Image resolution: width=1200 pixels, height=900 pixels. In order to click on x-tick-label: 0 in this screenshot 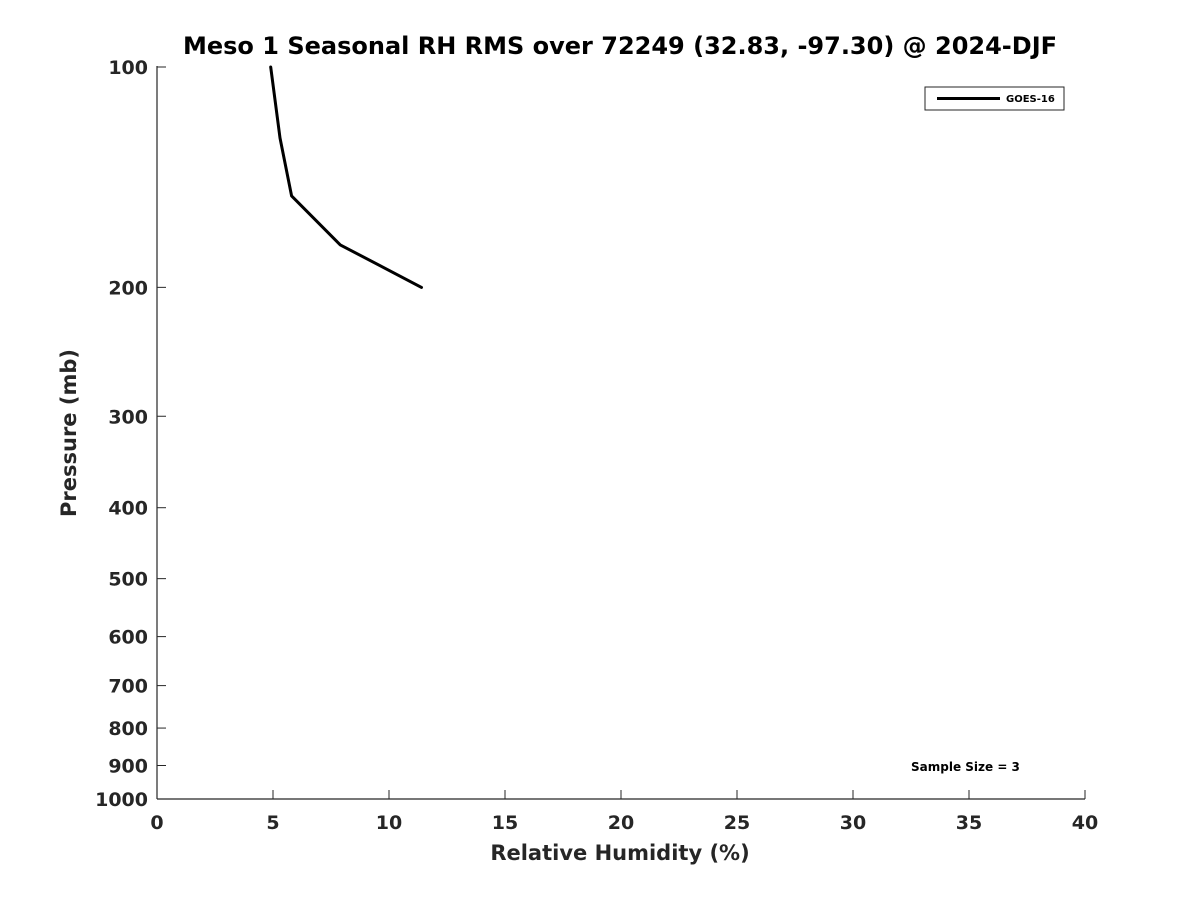, I will do `click(156, 823)`.